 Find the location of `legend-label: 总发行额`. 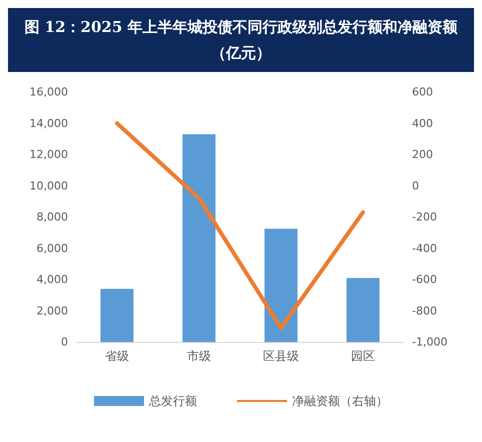

legend-label: 总发行额 is located at coordinates (172, 401).